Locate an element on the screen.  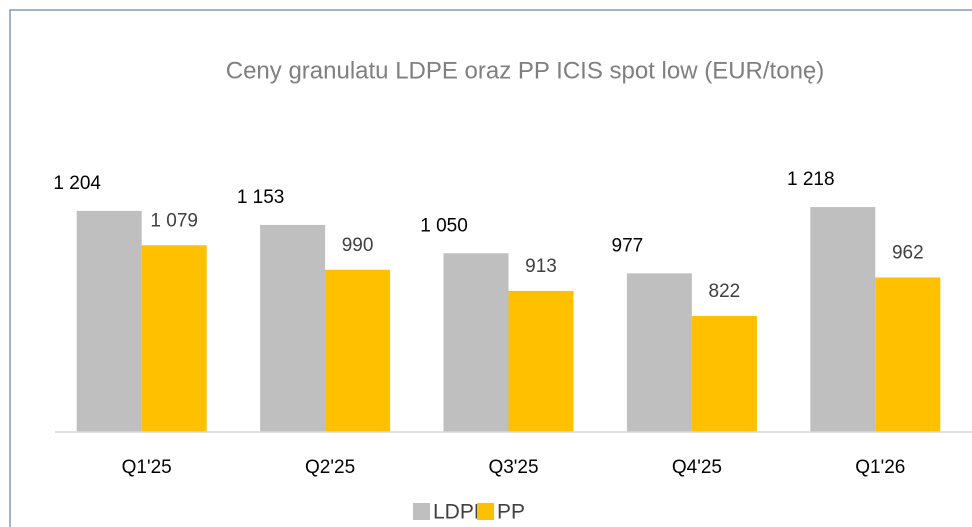
value-label: 1 079 is located at coordinates (174, 220).